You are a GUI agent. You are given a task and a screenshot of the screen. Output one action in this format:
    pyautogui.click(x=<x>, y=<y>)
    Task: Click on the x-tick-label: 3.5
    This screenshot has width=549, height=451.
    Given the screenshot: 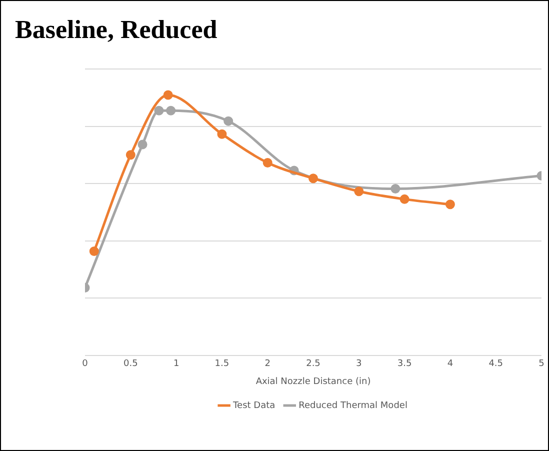 What is the action you would take?
    pyautogui.click(x=404, y=364)
    